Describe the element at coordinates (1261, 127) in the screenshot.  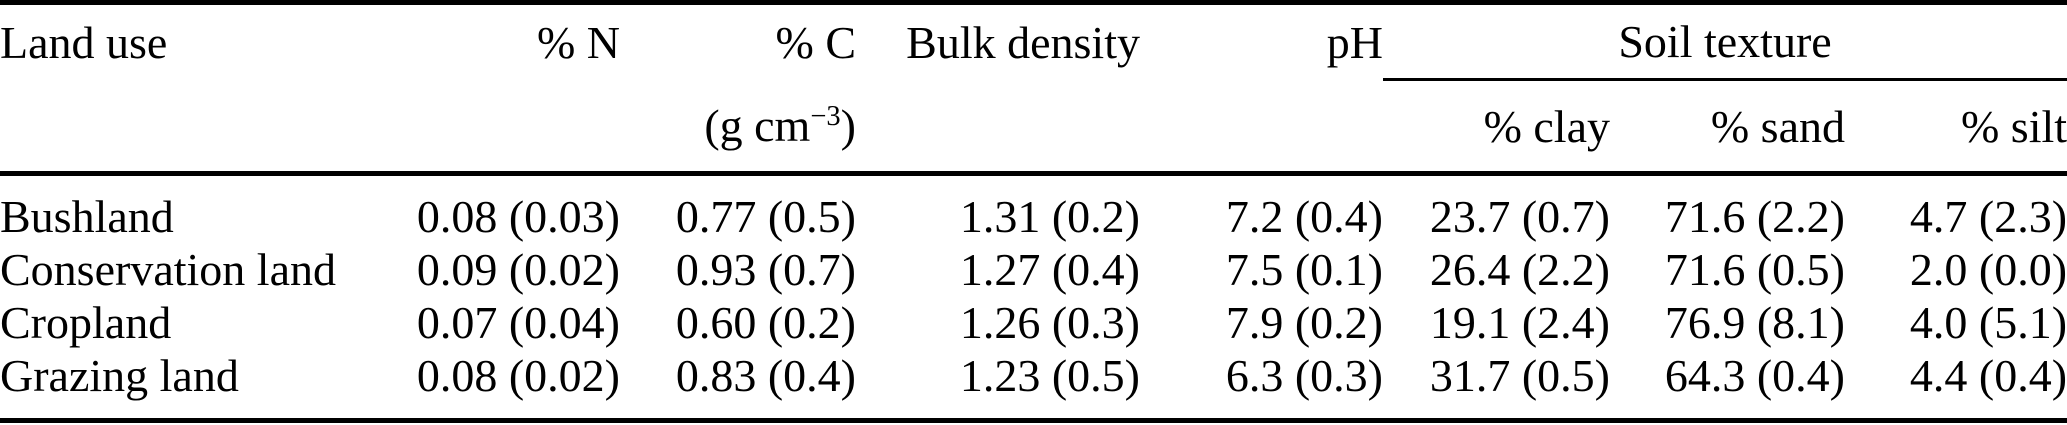
I see `header-spacer-ph` at that location.